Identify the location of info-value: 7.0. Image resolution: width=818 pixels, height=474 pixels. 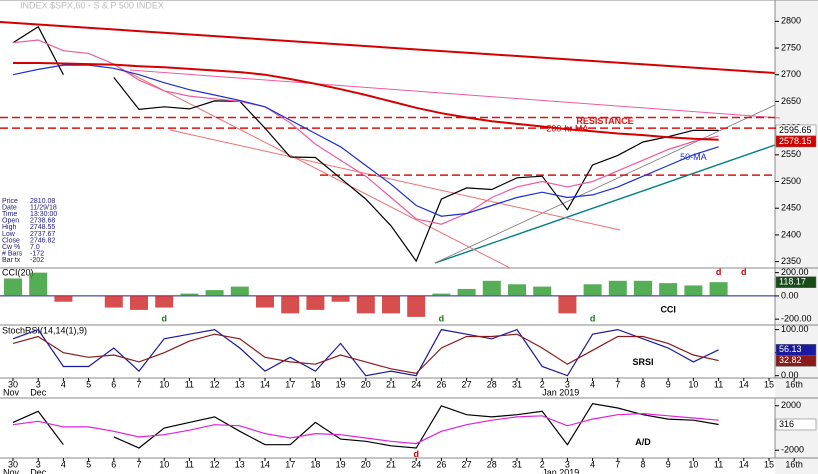
(35, 247).